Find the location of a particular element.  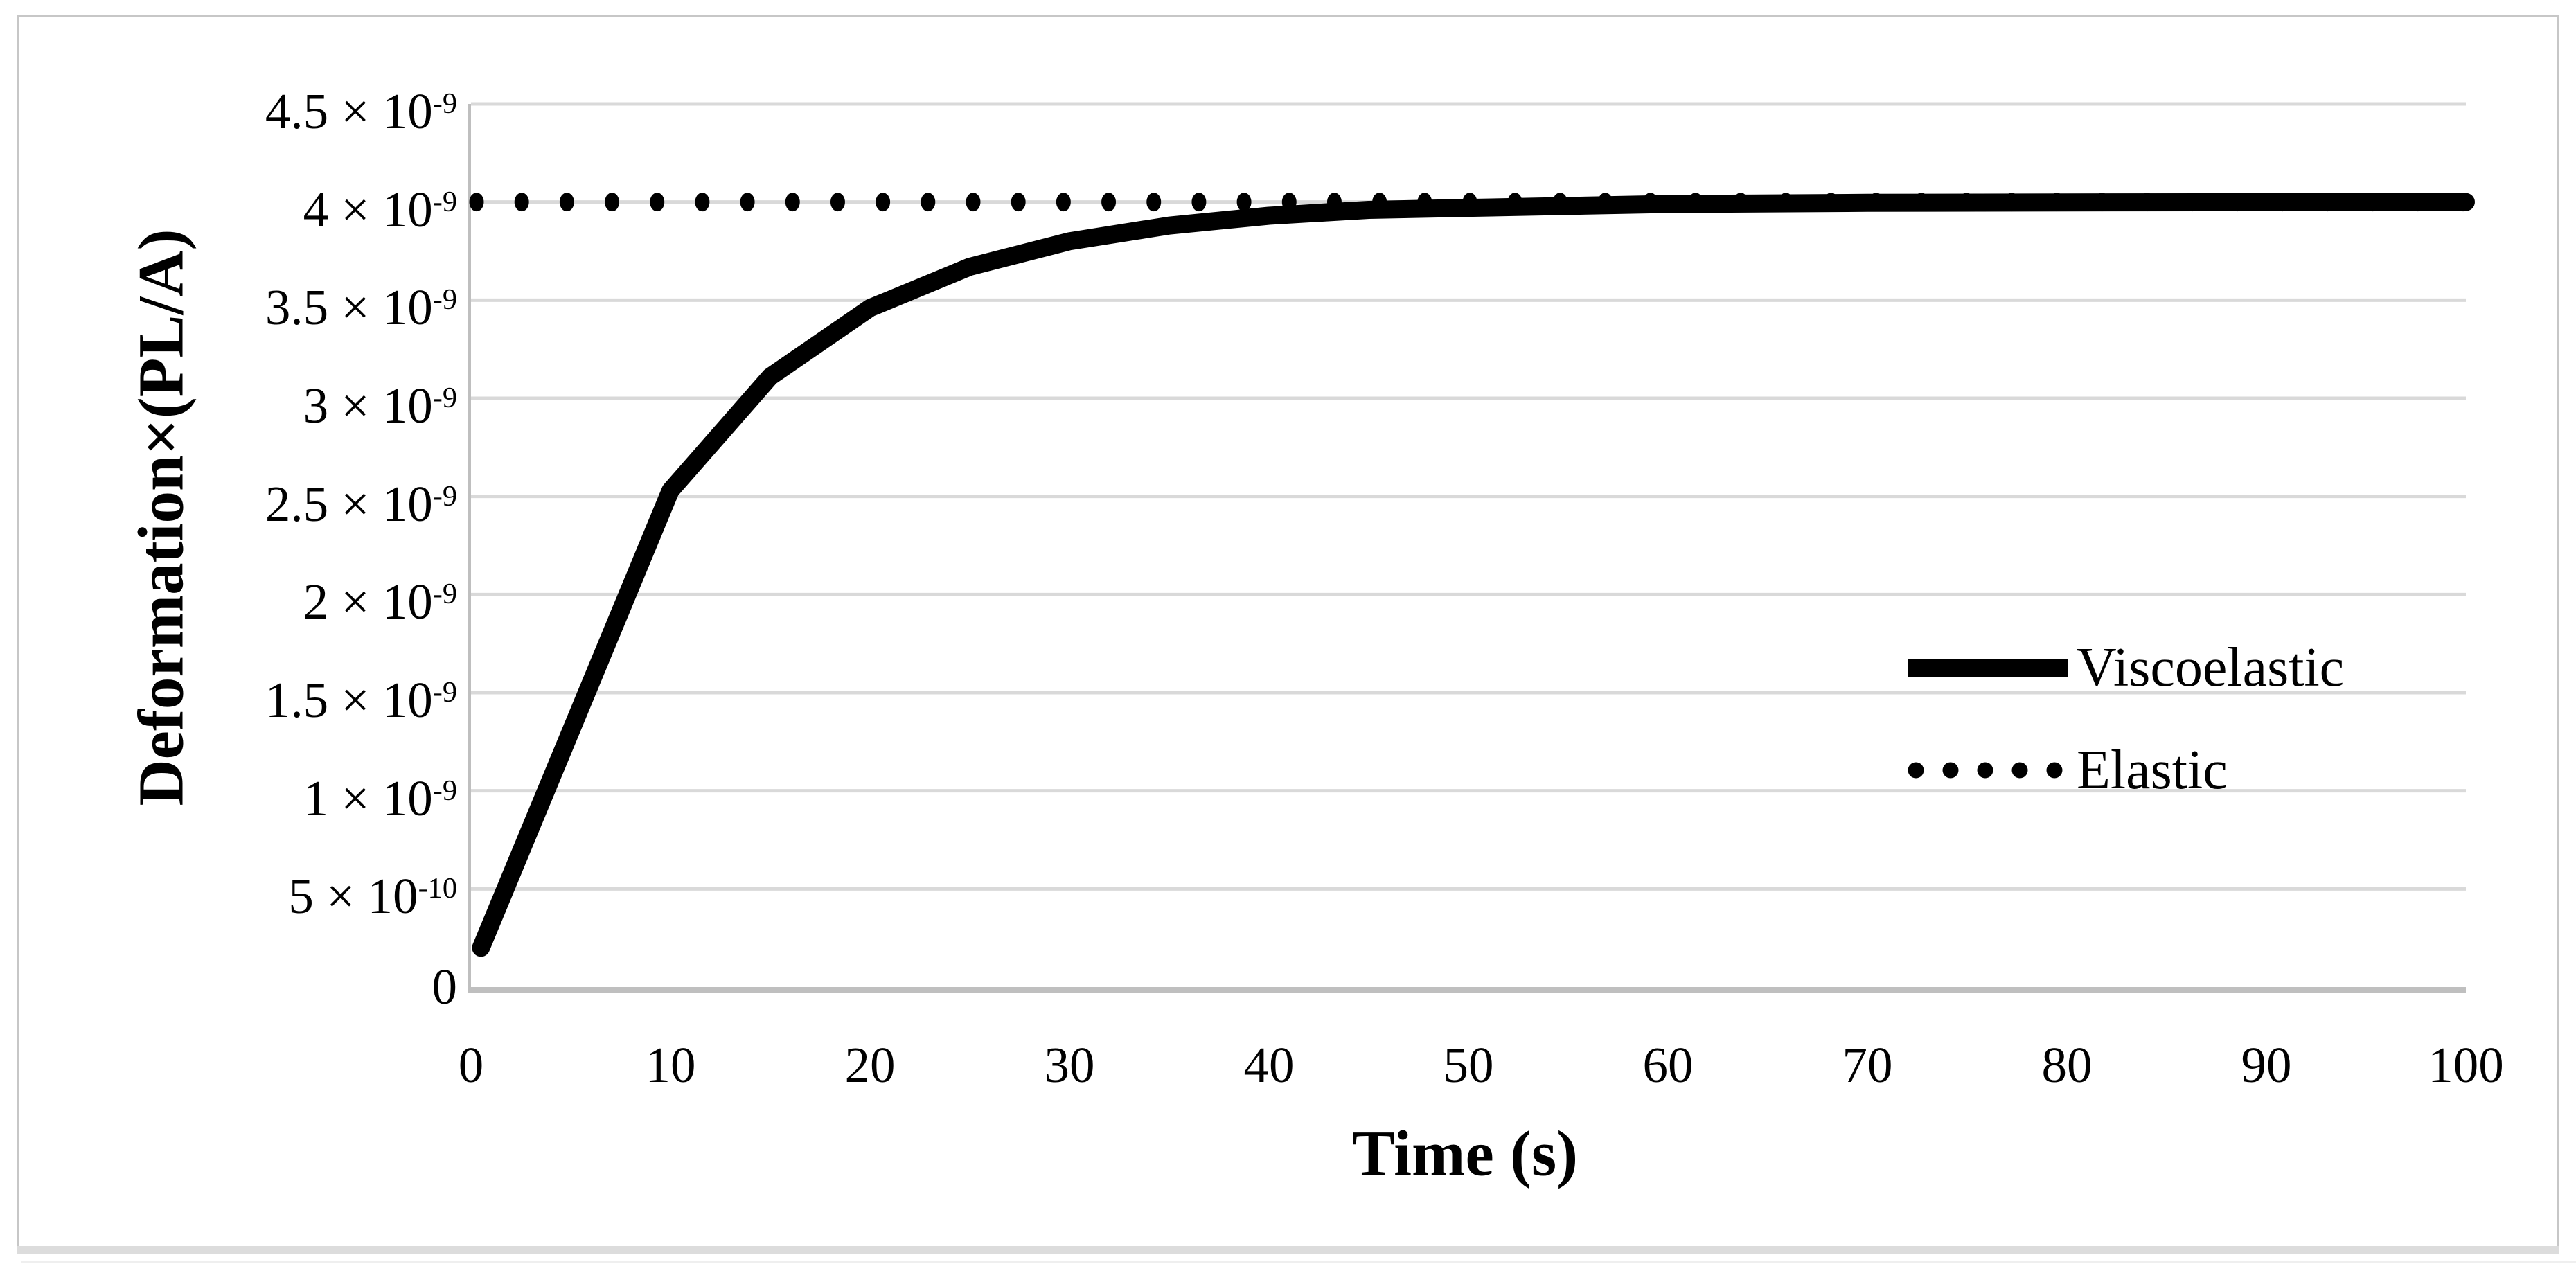

legend-item-elastic: Elastic is located at coordinates (2125, 770).